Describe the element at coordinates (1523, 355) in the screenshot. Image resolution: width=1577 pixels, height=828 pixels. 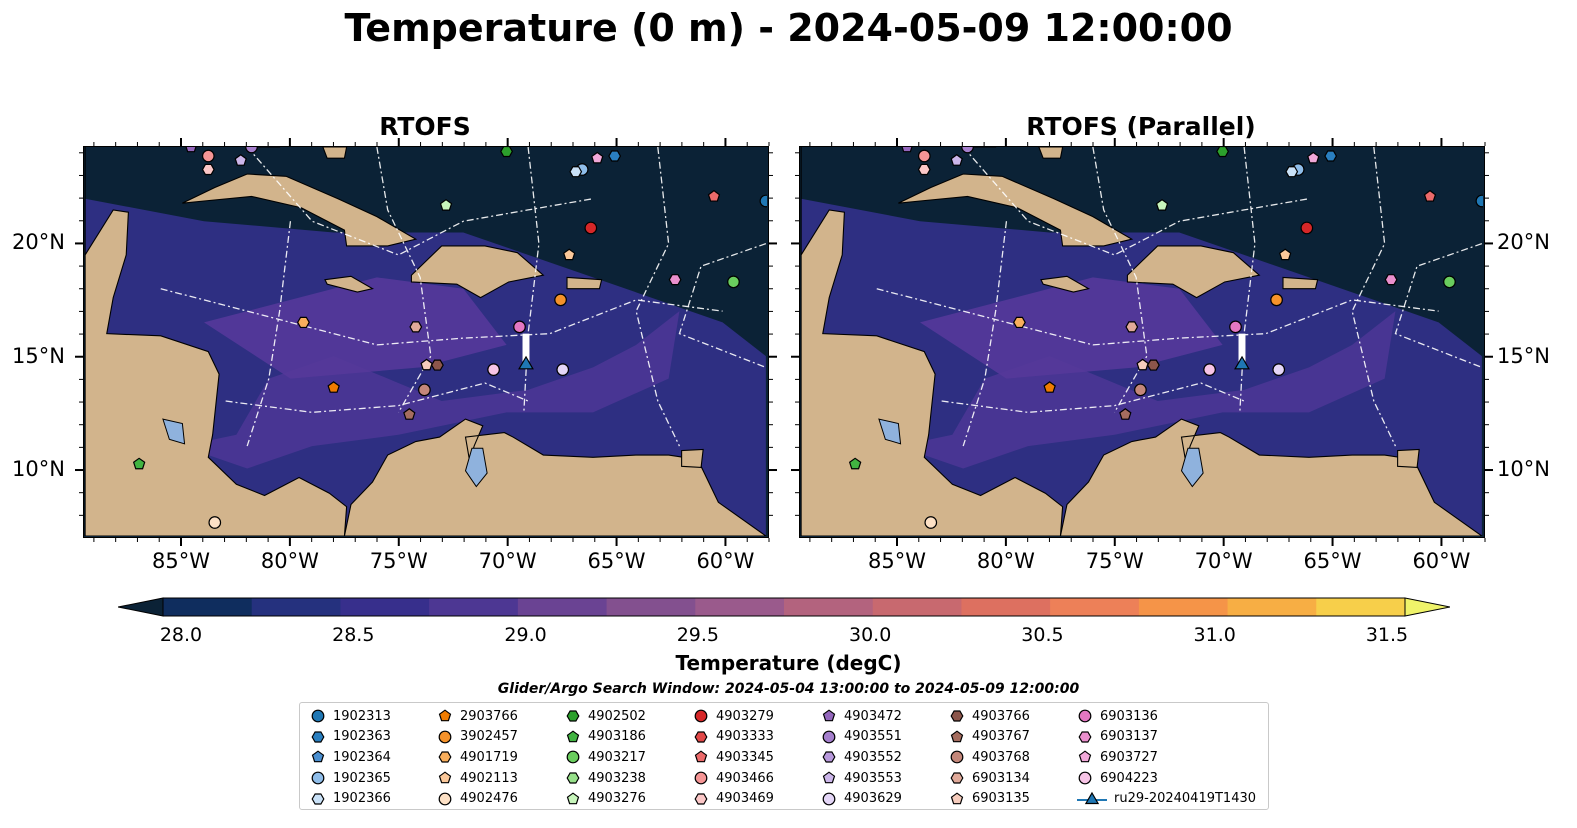
I see `lat-tick-label: 15°N` at that location.